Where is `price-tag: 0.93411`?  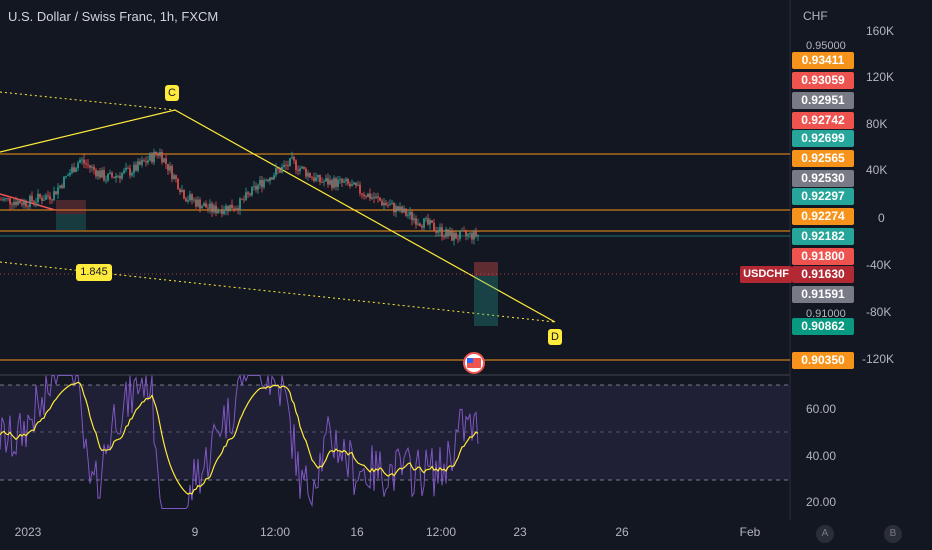
price-tag: 0.93411 is located at coordinates (823, 60).